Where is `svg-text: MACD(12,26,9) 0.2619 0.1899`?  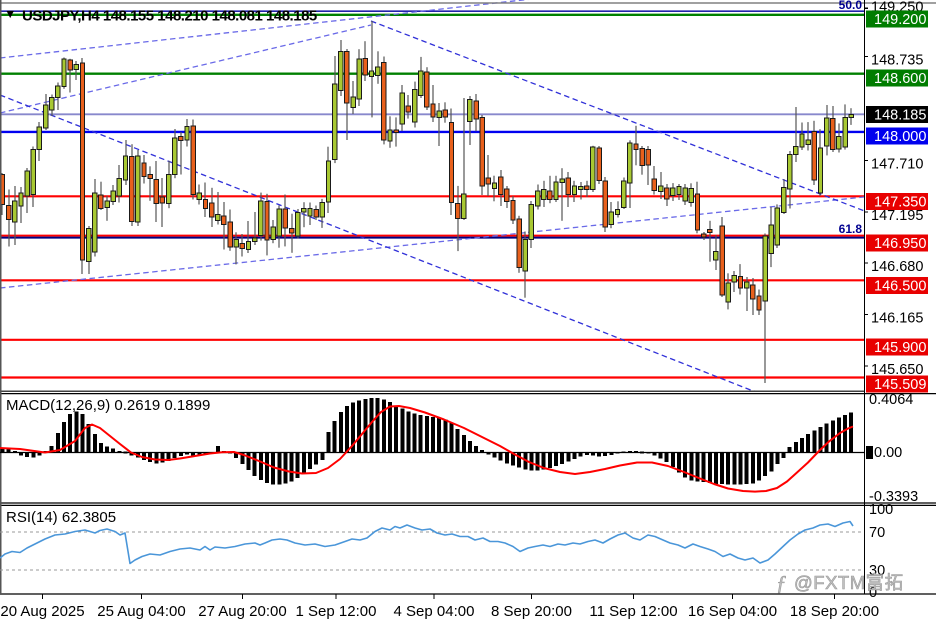
svg-text: MACD(12,26,9) 0.2619 0.1899 is located at coordinates (108, 405).